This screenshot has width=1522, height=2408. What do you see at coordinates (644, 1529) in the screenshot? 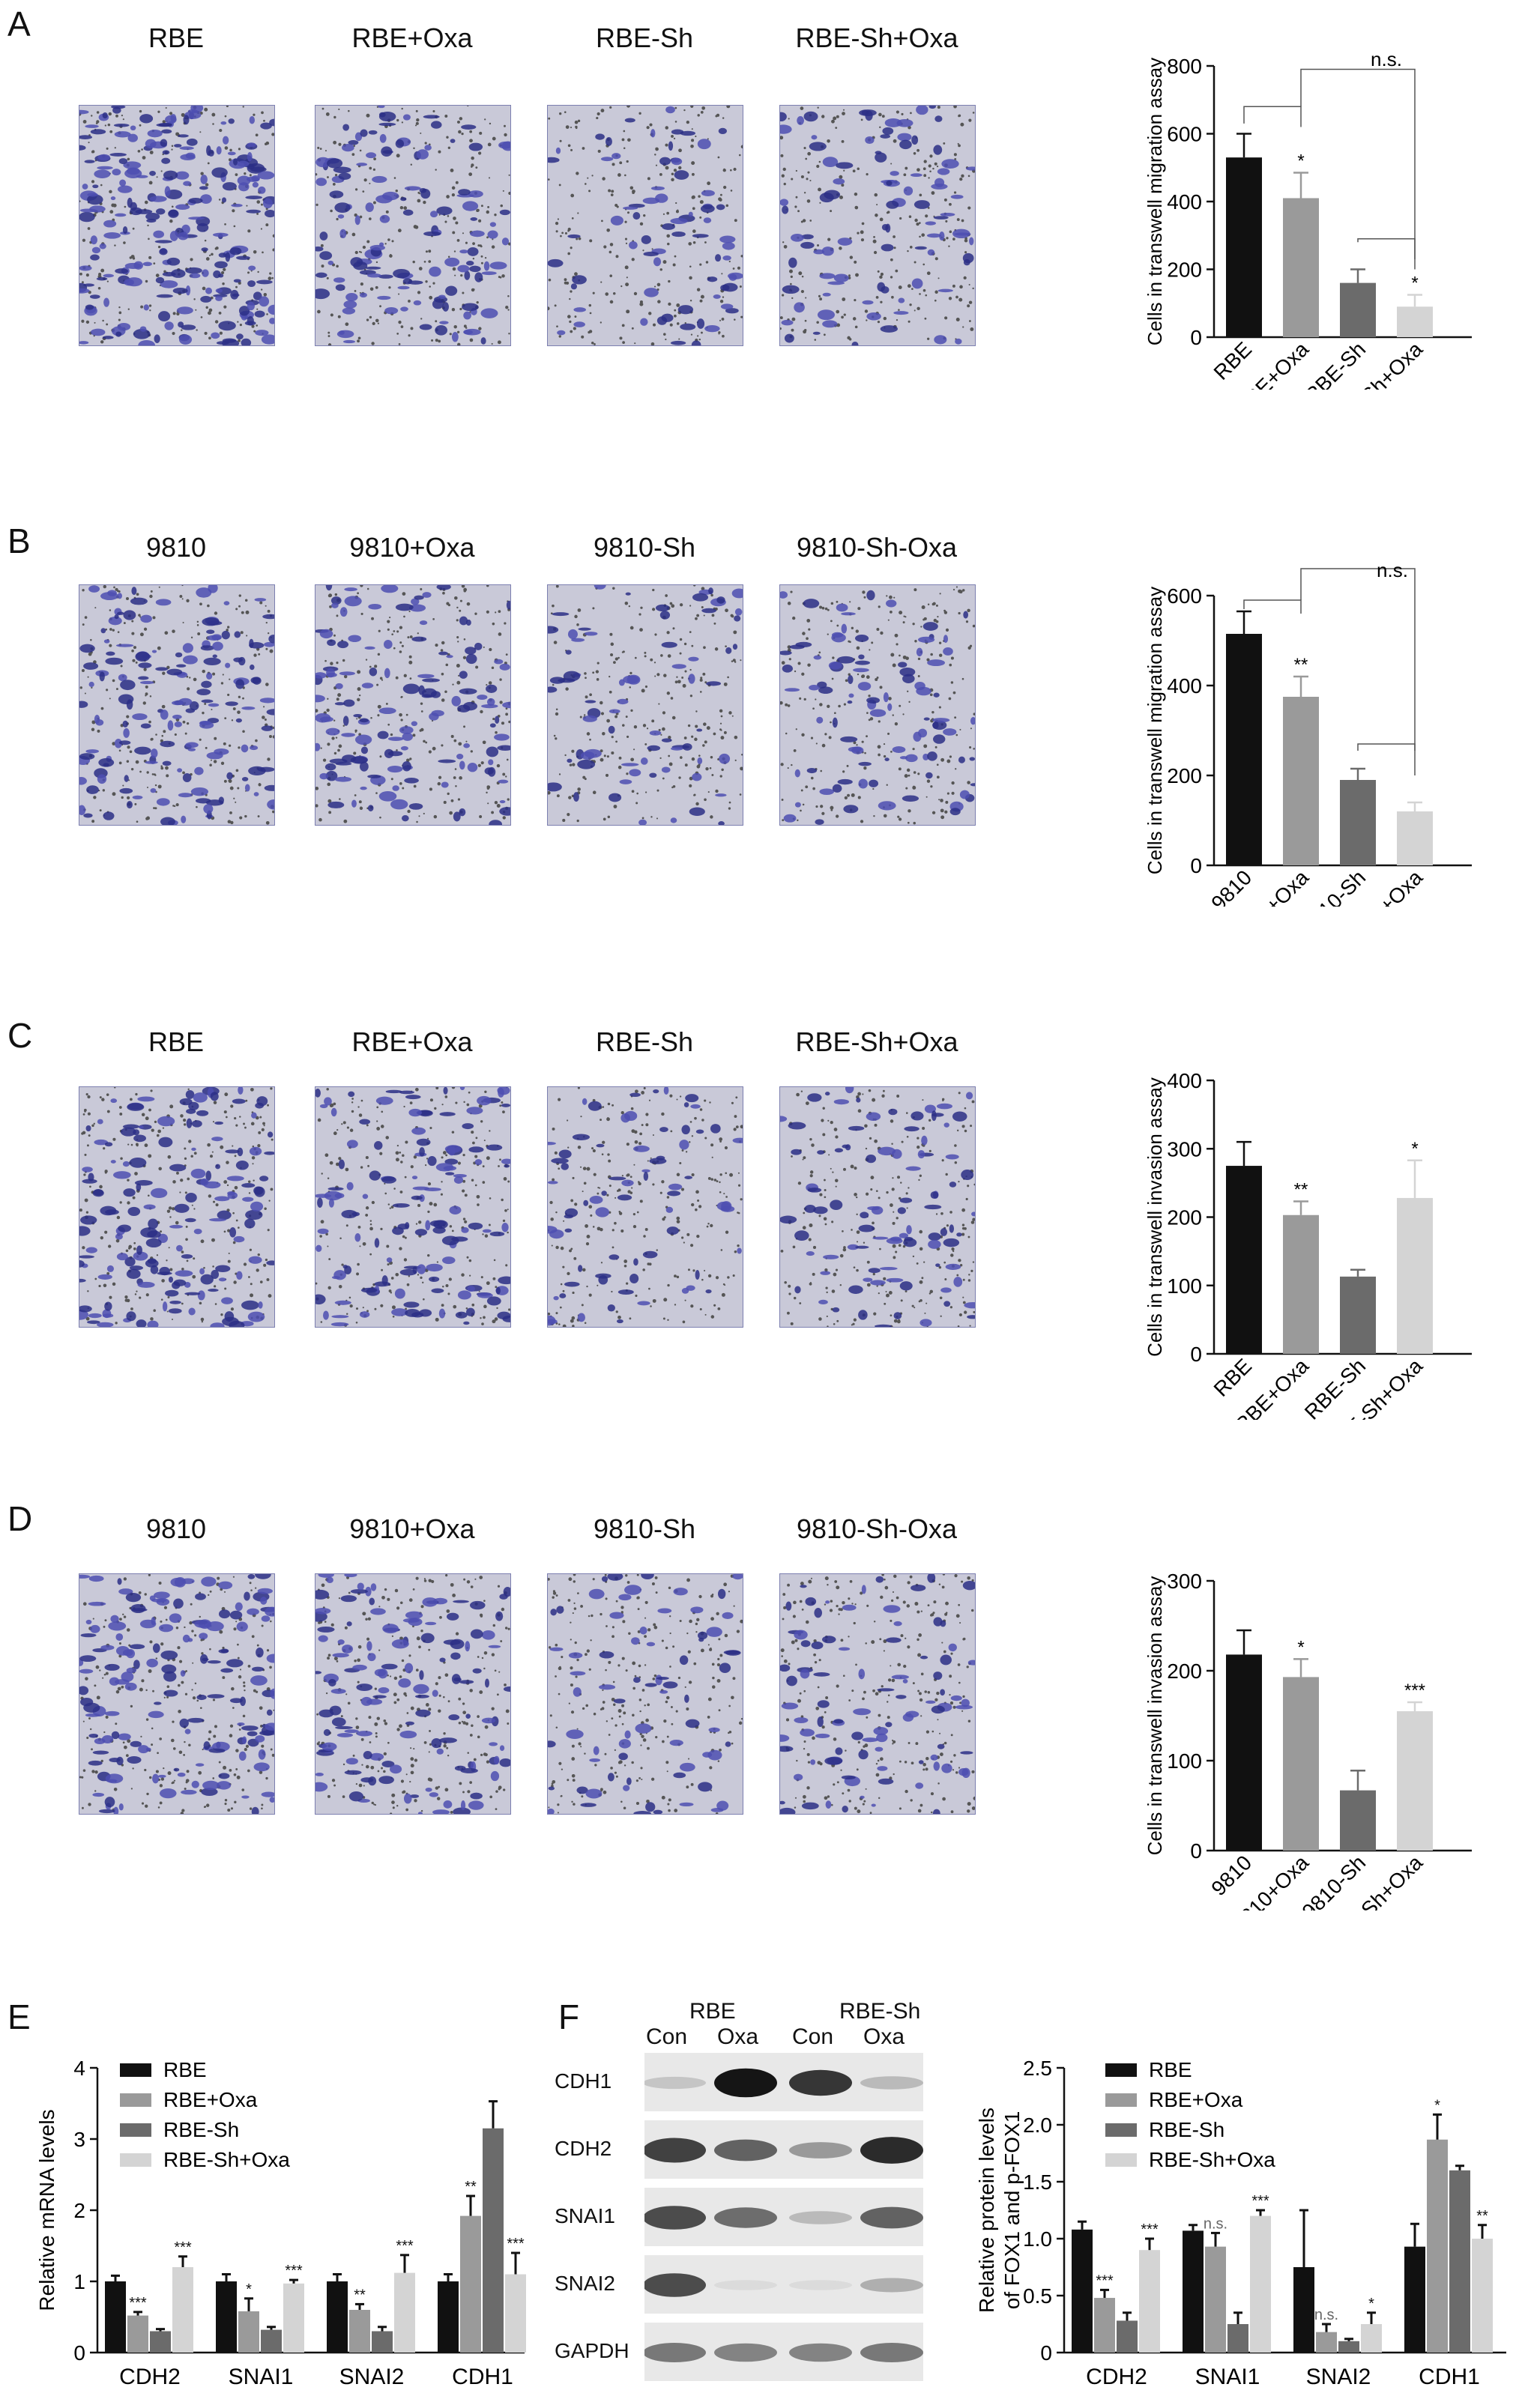
I see `image-title-d-3: 9810-Sh` at bounding box center [644, 1529].